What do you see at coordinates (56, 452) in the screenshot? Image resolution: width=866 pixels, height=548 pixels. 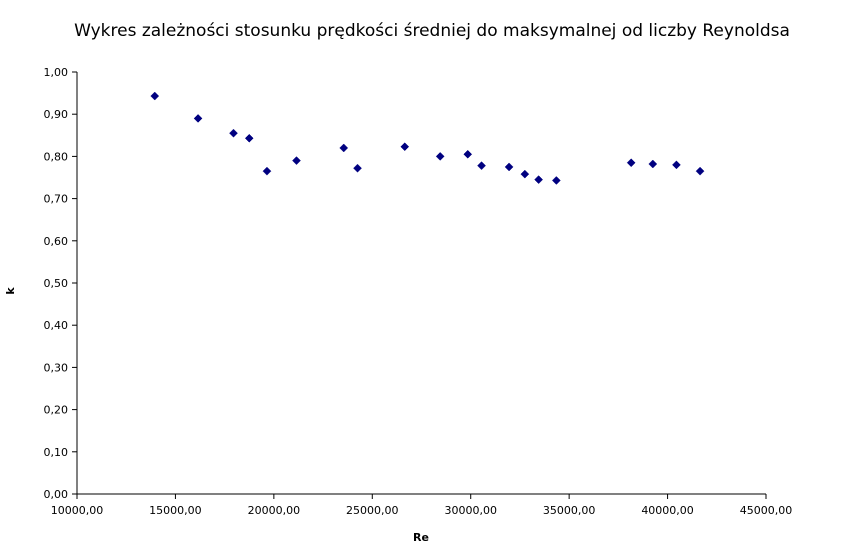 I see `y-tick-label: 0,10` at bounding box center [56, 452].